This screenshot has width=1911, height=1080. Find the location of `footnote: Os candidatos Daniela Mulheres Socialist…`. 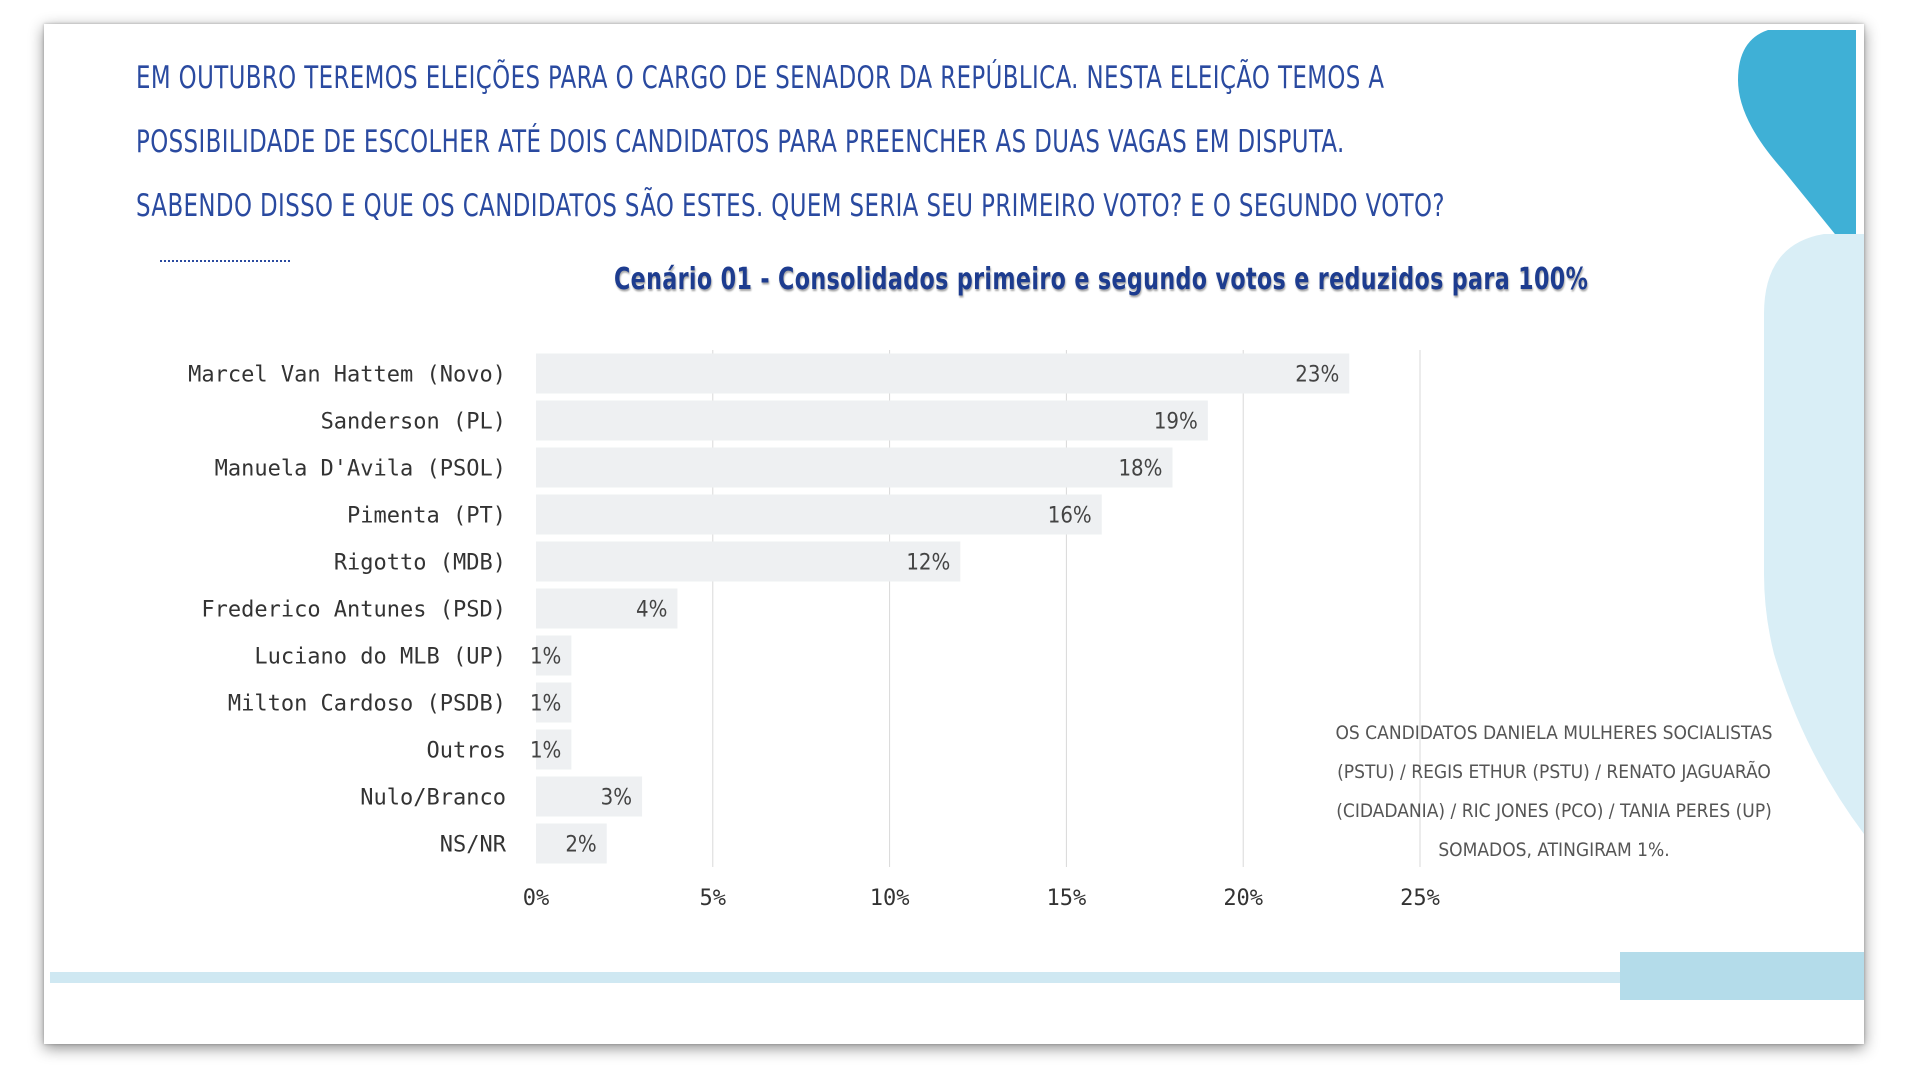

footnote: Os candidatos Daniela Mulheres Socialist… is located at coordinates (1554, 791).